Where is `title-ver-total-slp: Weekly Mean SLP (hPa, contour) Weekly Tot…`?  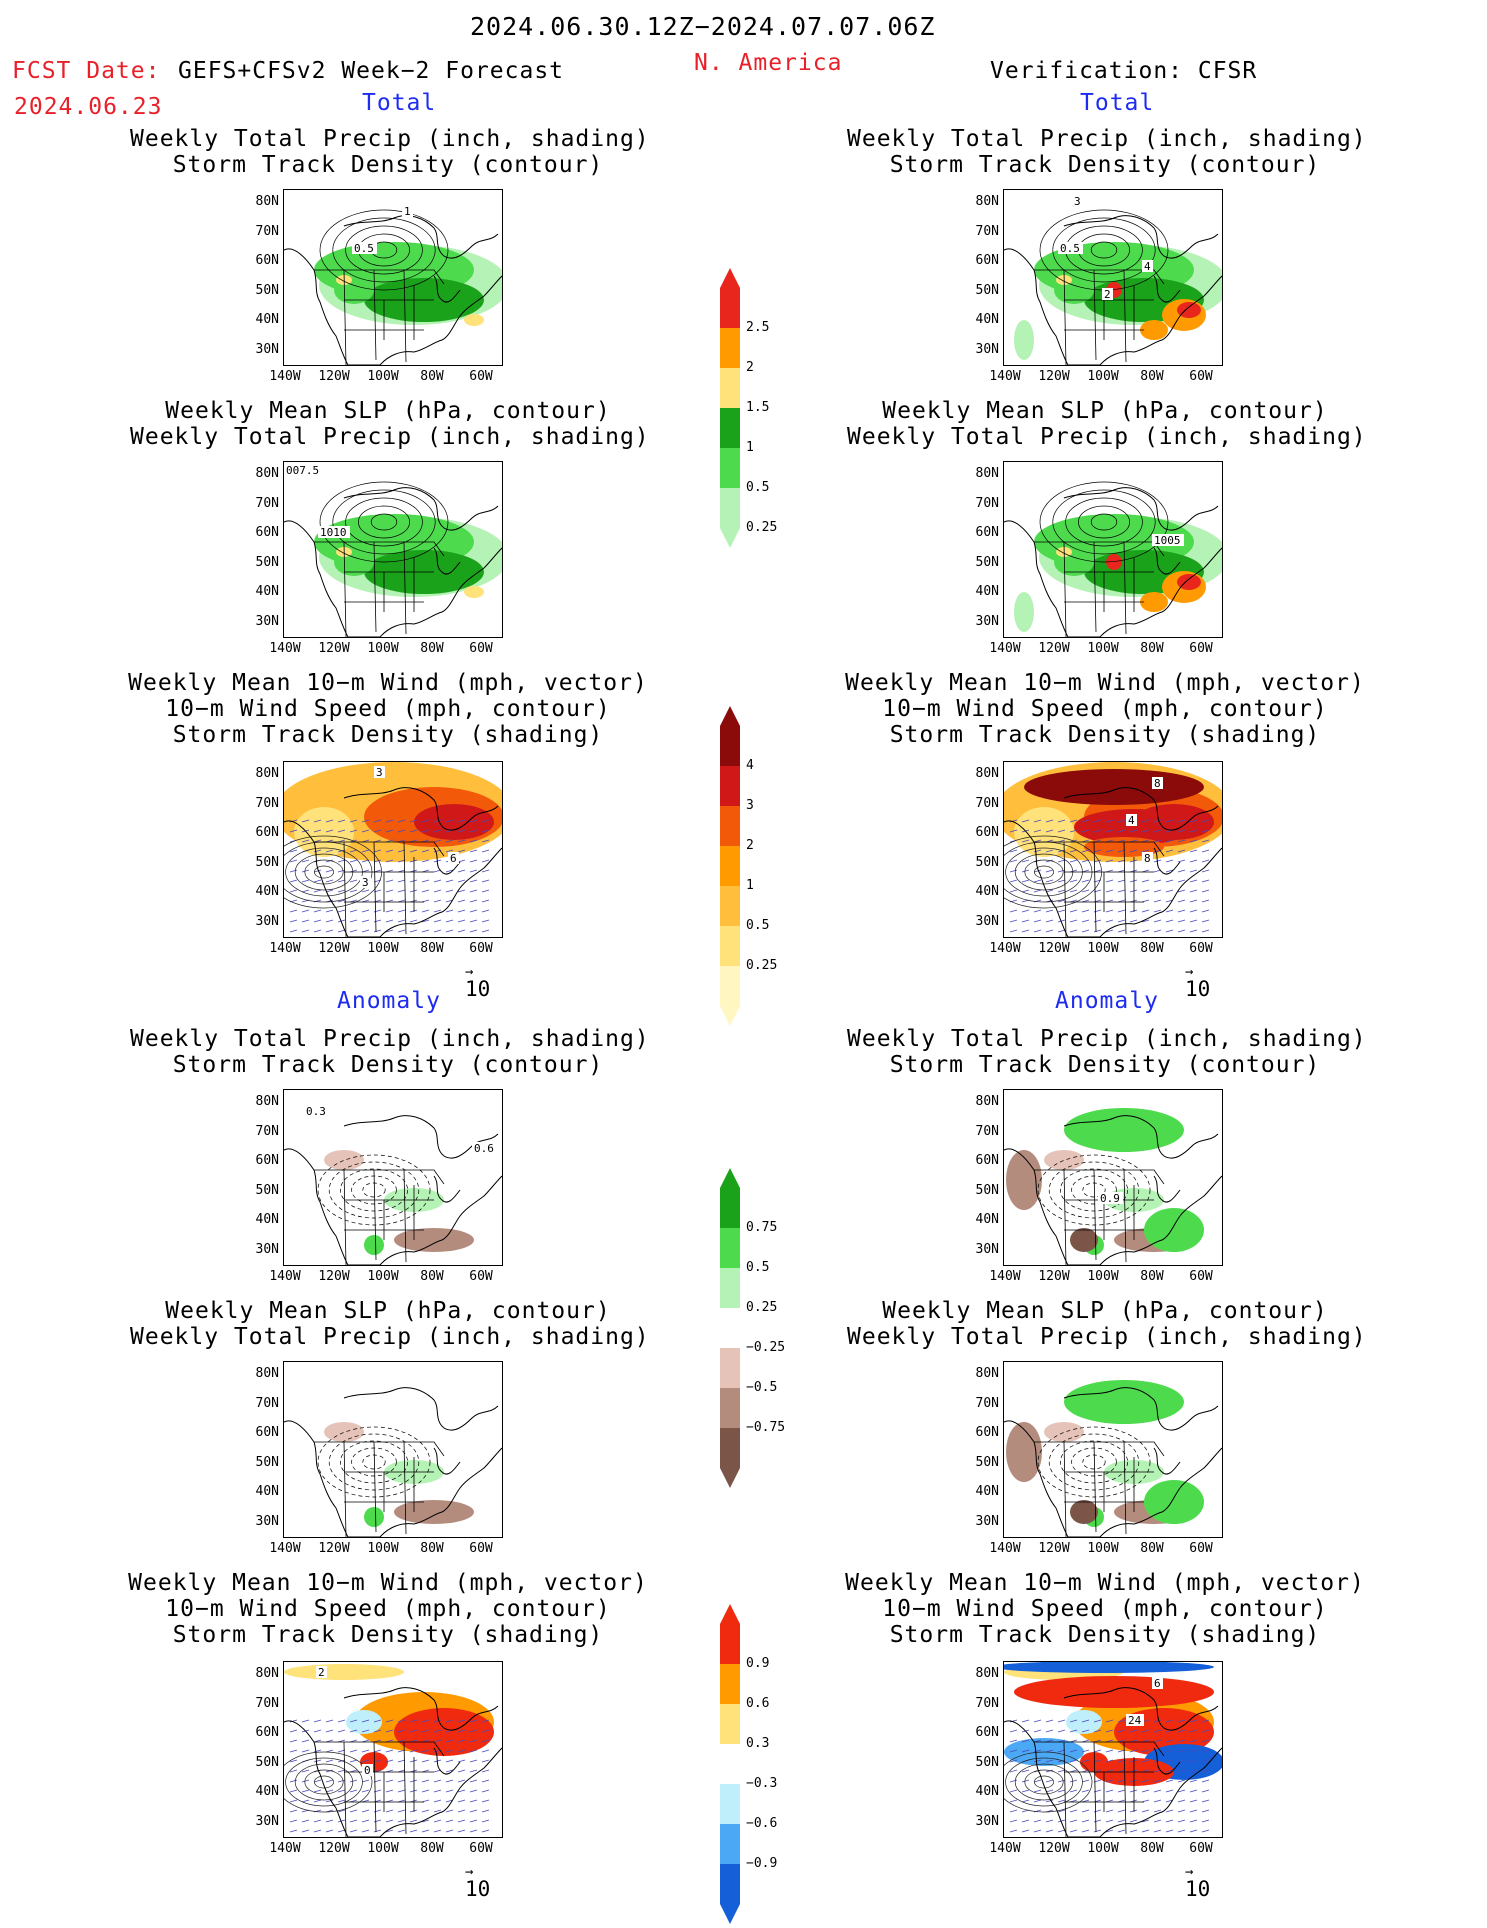 title-ver-total-slp: Weekly Mean SLP (hPa, contour) Weekly Tot… is located at coordinates (1107, 424).